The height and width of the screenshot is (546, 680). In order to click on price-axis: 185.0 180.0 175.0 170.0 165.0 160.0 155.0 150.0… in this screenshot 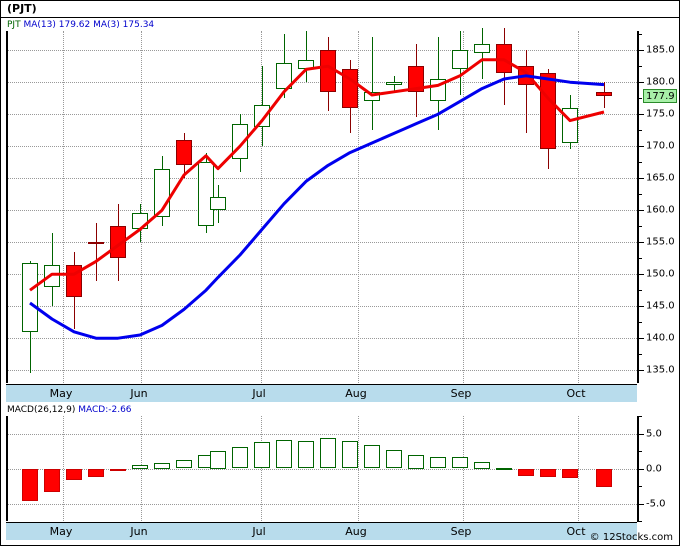, I will do `click(658, 207)`.